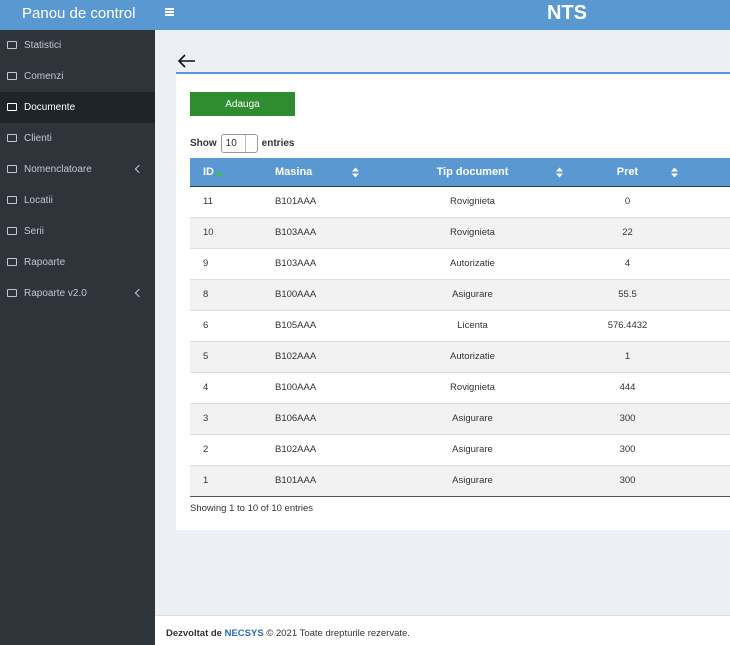  Describe the element at coordinates (77, 45) in the screenshot. I see `sidebar-item: Statistici` at that location.